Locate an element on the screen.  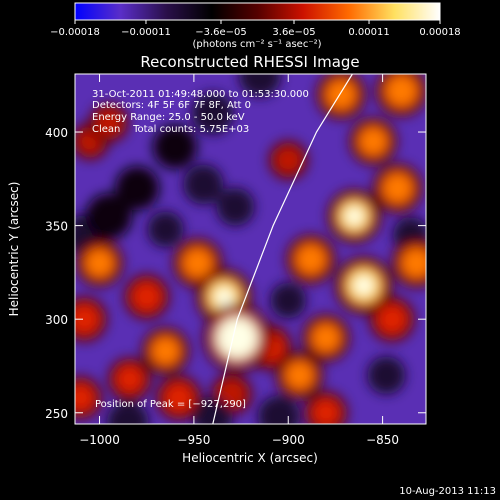
x-tick-label: −1000 is located at coordinates (99, 440).